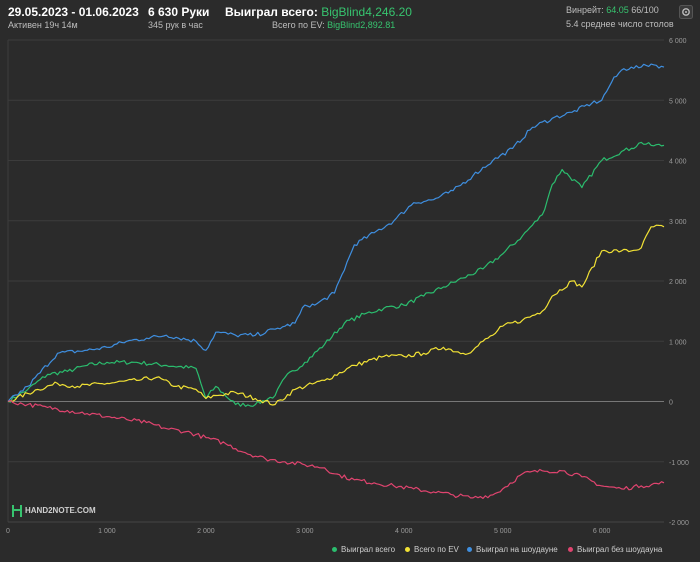  I want to click on ev-label: Всего по EV:, so click(298, 25).